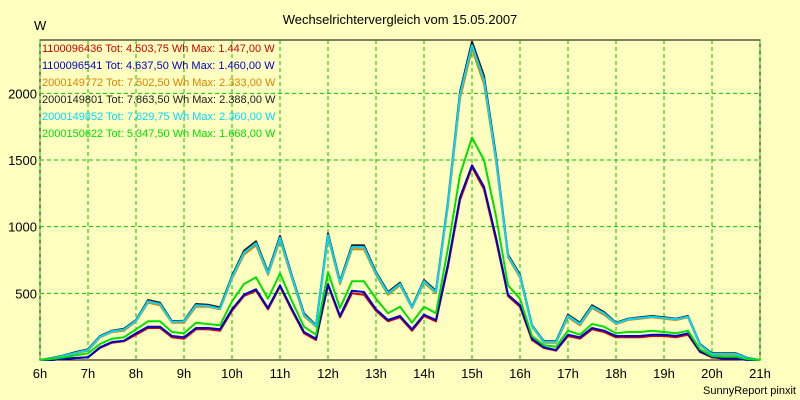 Image resolution: width=800 pixels, height=400 pixels. Describe the element at coordinates (472, 373) in the screenshot. I see `x-tick-label: 15h` at that location.